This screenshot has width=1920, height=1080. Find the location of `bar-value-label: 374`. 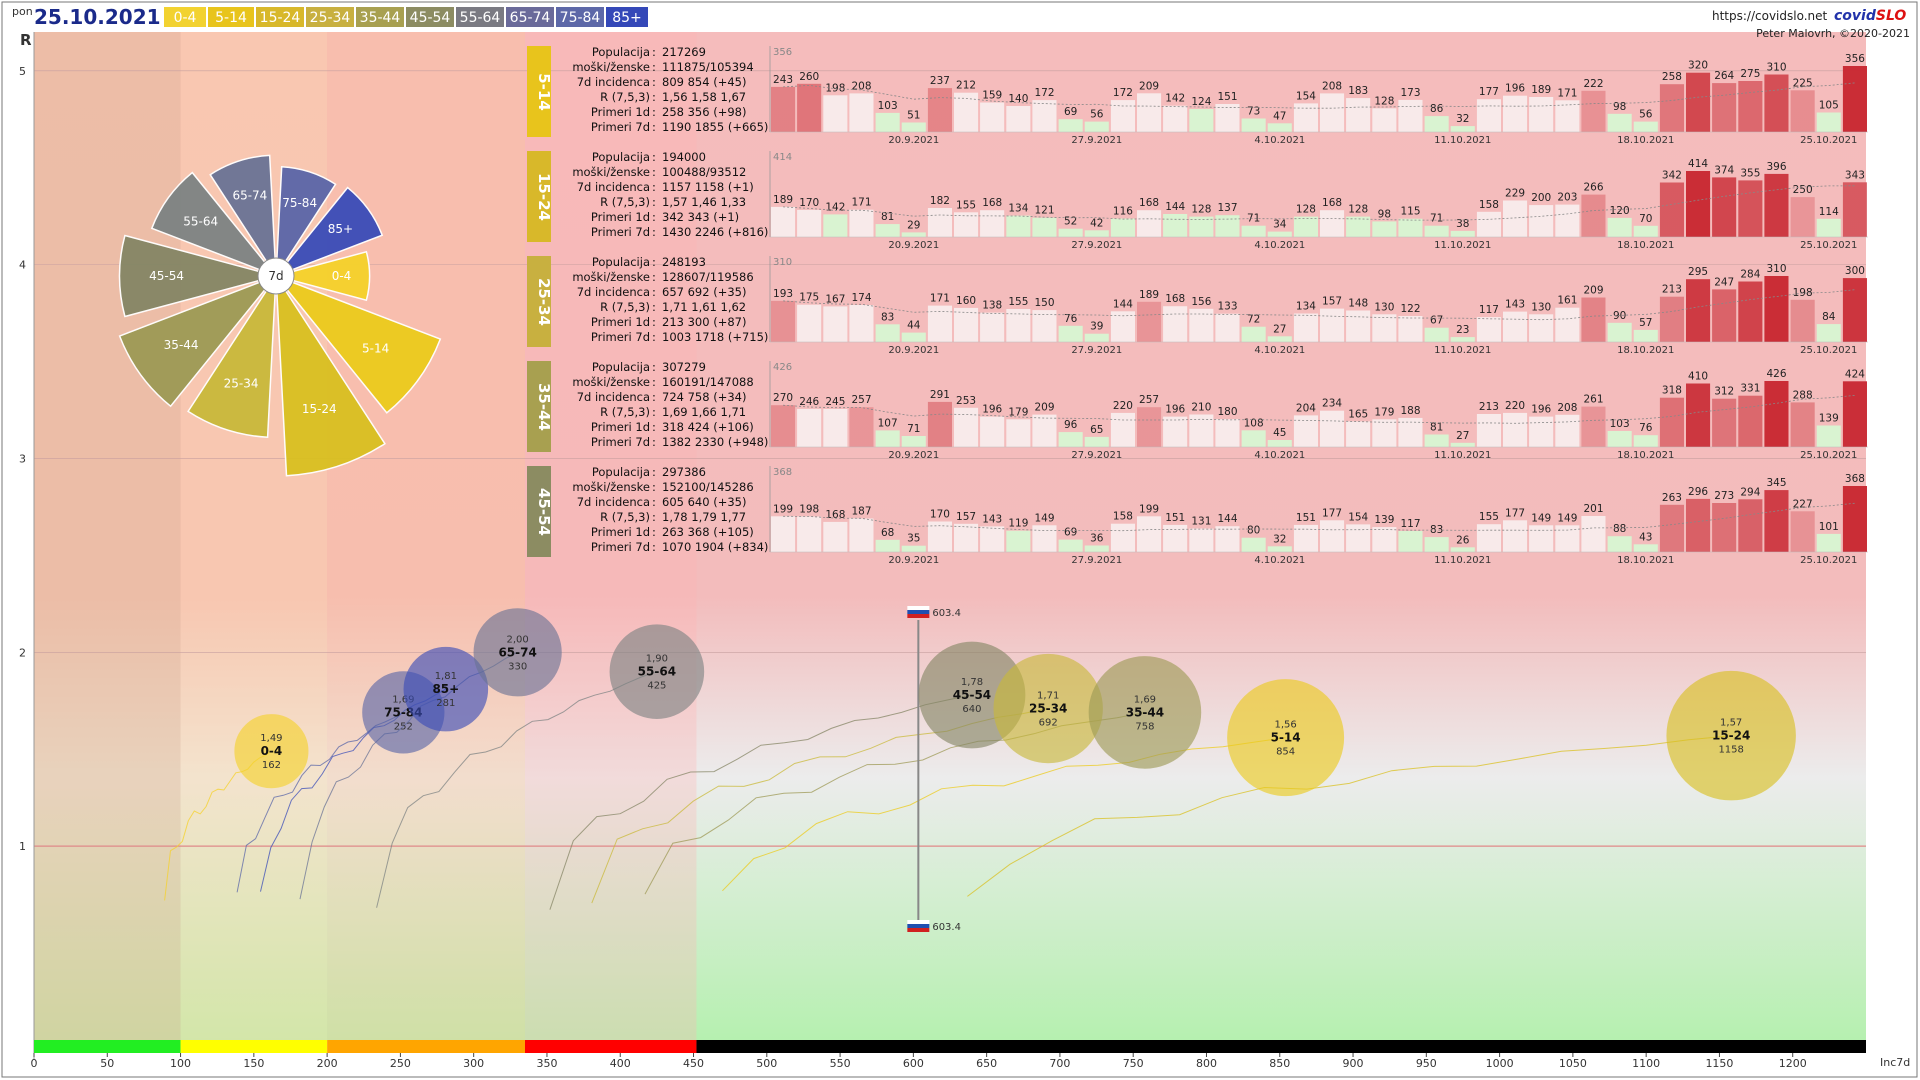

bar-value-label: 374 is located at coordinates (1724, 170).